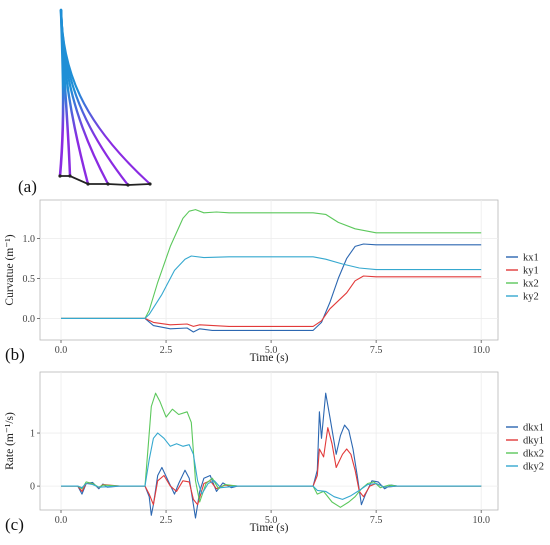  I want to click on panel-c-y-ticks: 01, so click(35, 461).